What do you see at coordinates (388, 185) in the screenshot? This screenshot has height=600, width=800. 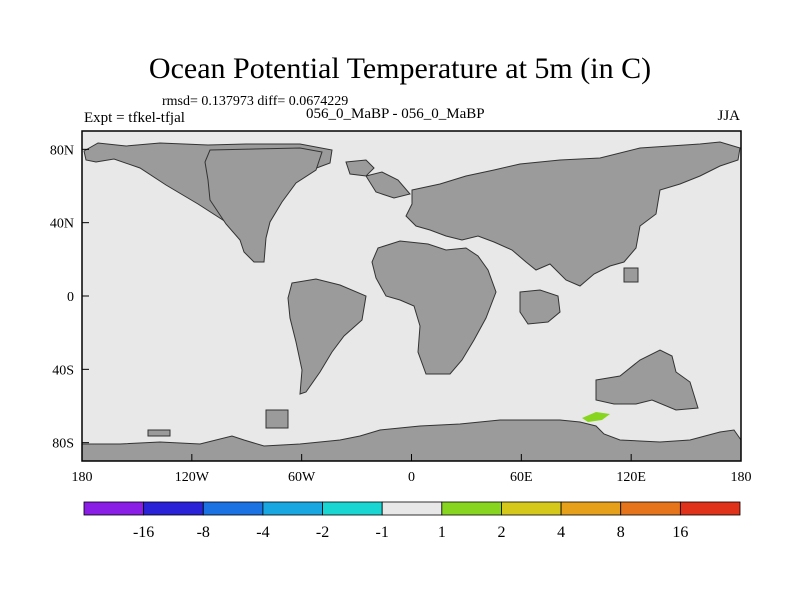 I see `land-scandinavia` at bounding box center [388, 185].